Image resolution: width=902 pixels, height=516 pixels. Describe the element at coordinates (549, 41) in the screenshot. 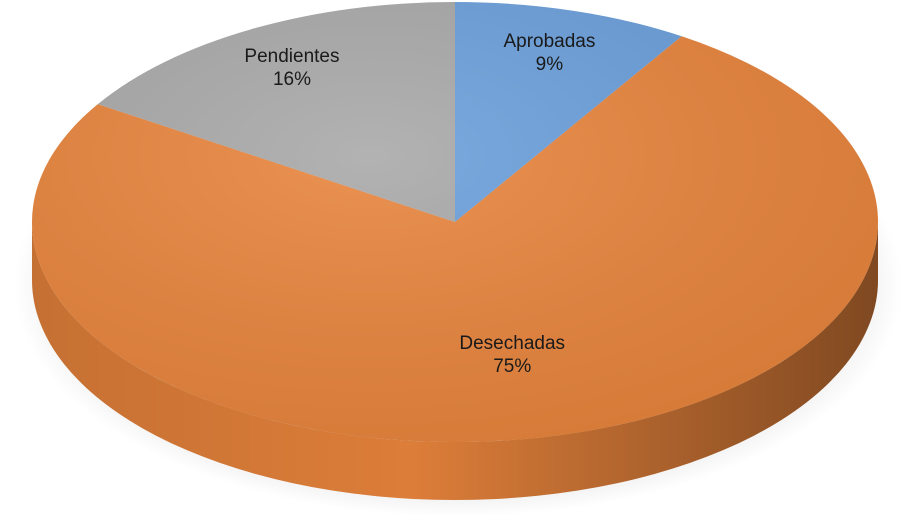

I see `category-label: Aprobadas` at that location.